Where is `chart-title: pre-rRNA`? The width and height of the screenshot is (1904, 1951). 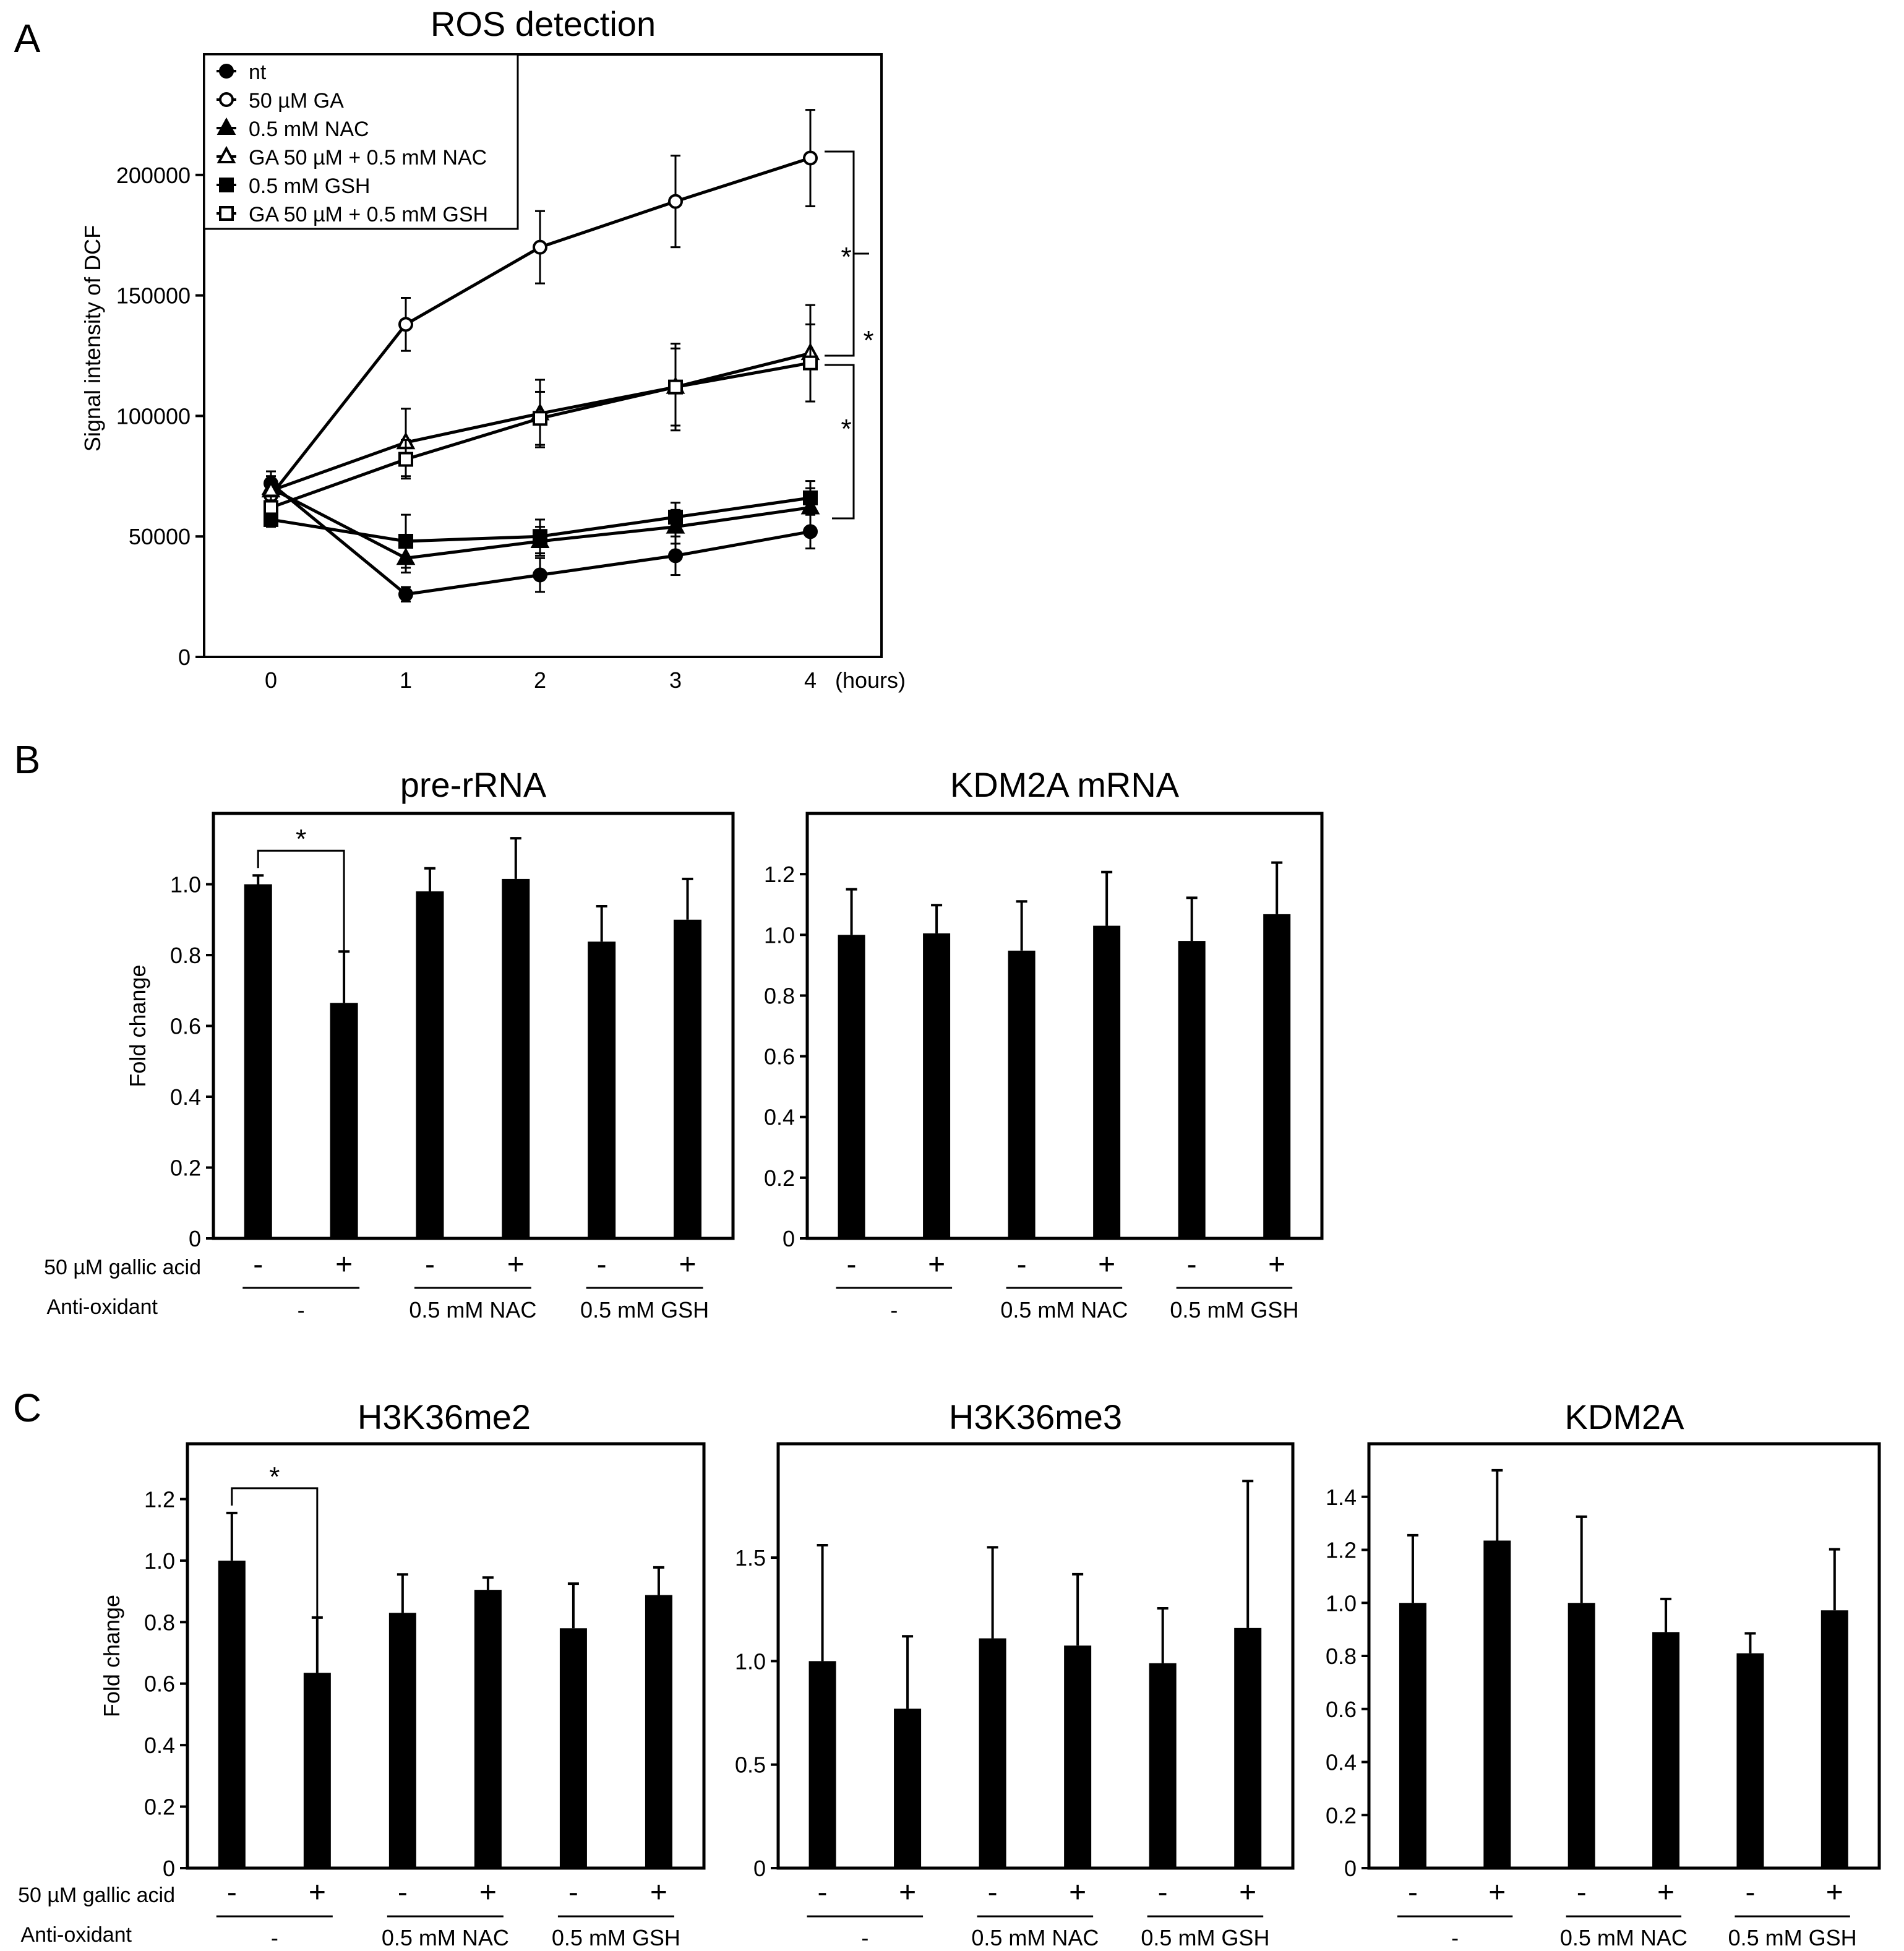
chart-title: pre-rRNA is located at coordinates (473, 784).